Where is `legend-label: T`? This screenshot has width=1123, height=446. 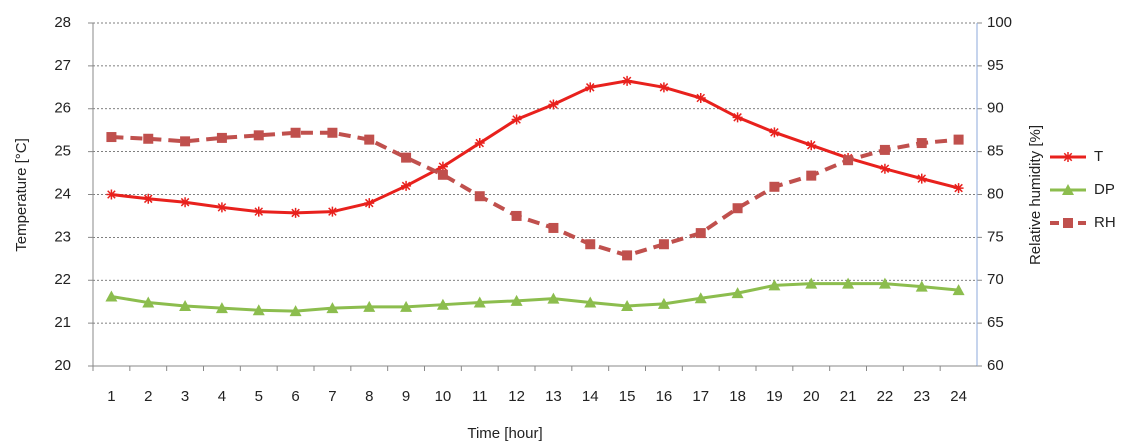
legend-label: T is located at coordinates (1098, 156).